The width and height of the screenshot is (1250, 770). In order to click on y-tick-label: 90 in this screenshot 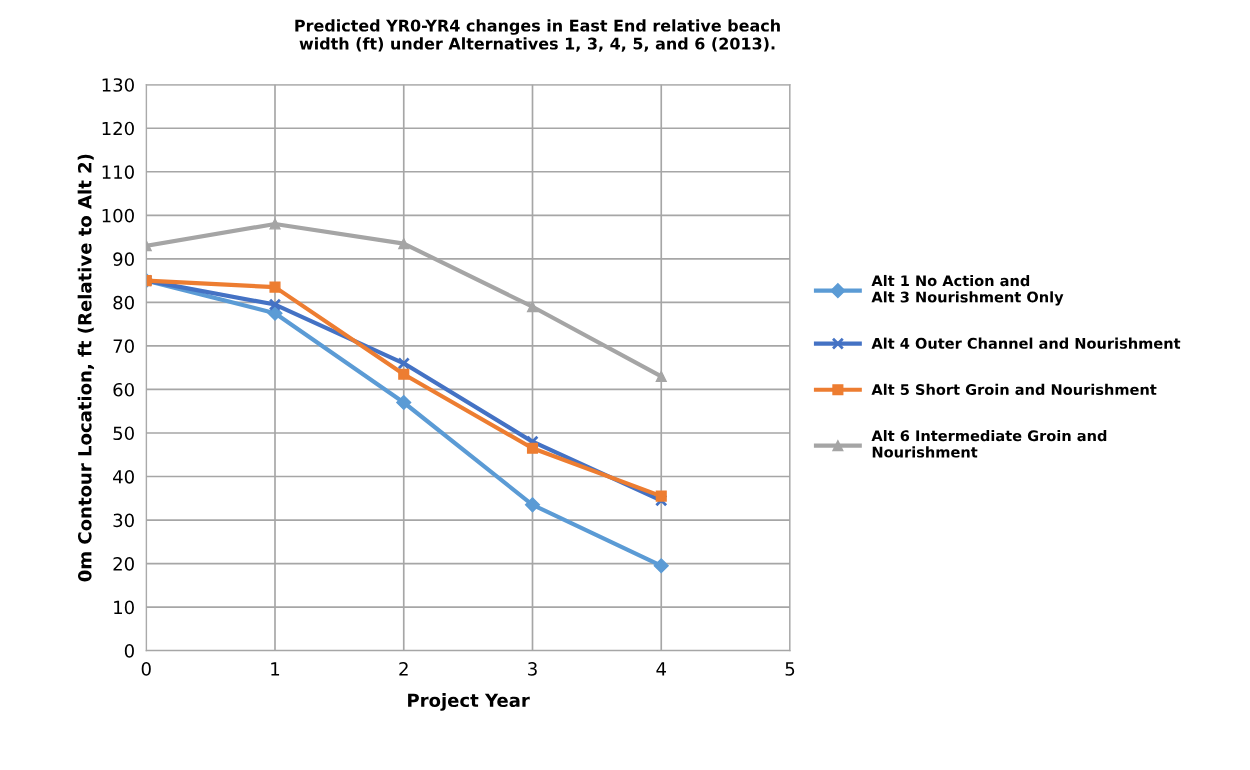, I will do `click(123, 259)`.